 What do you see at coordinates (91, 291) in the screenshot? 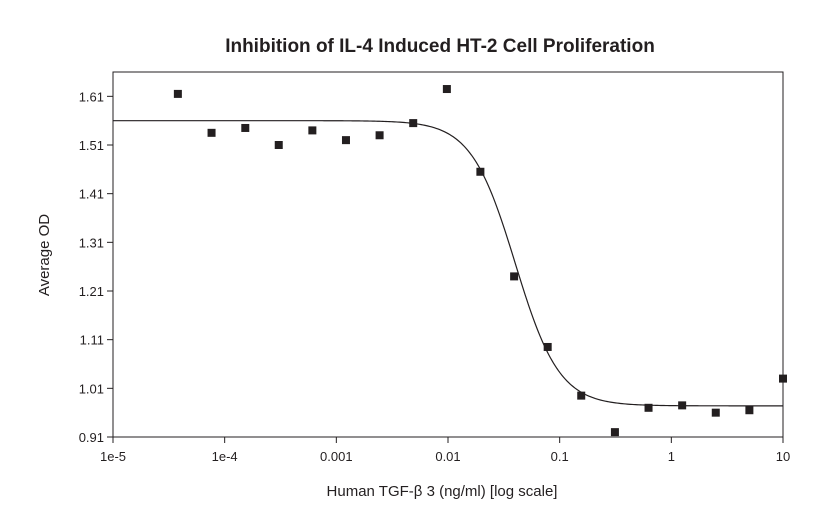
I see `y-tick-label: 1.21` at bounding box center [91, 291].